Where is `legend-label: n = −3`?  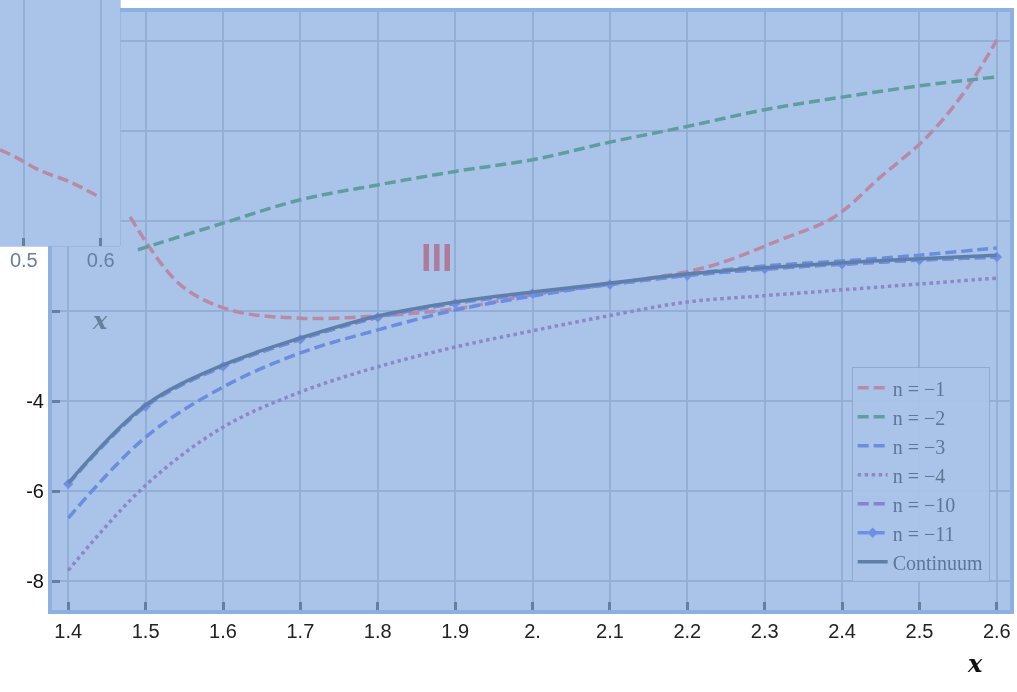 legend-label: n = −3 is located at coordinates (919, 446).